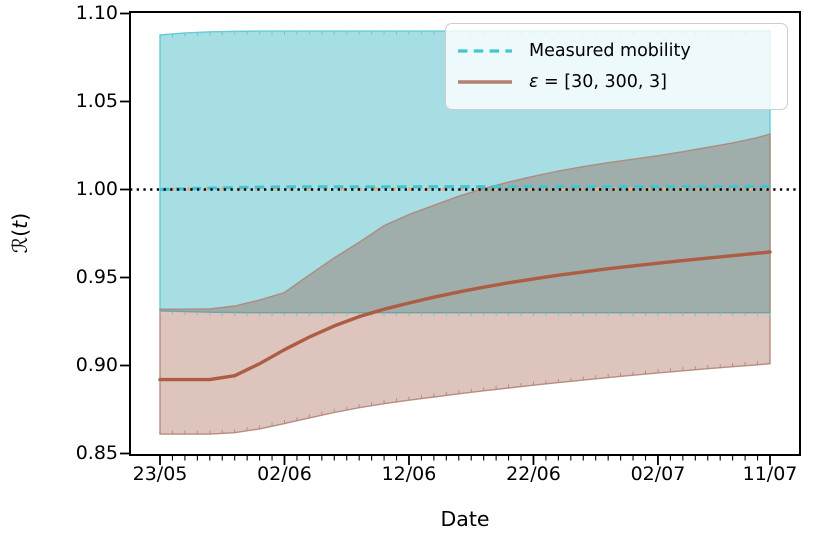  What do you see at coordinates (533, 474) in the screenshot?
I see `x-tick-label: 22/06` at bounding box center [533, 474].